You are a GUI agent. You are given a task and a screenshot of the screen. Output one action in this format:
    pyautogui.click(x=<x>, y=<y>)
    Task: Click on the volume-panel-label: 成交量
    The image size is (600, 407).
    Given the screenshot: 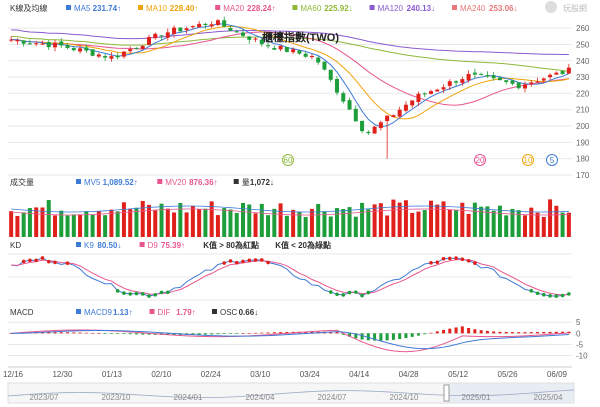 What is the action you would take?
    pyautogui.click(x=22, y=182)
    